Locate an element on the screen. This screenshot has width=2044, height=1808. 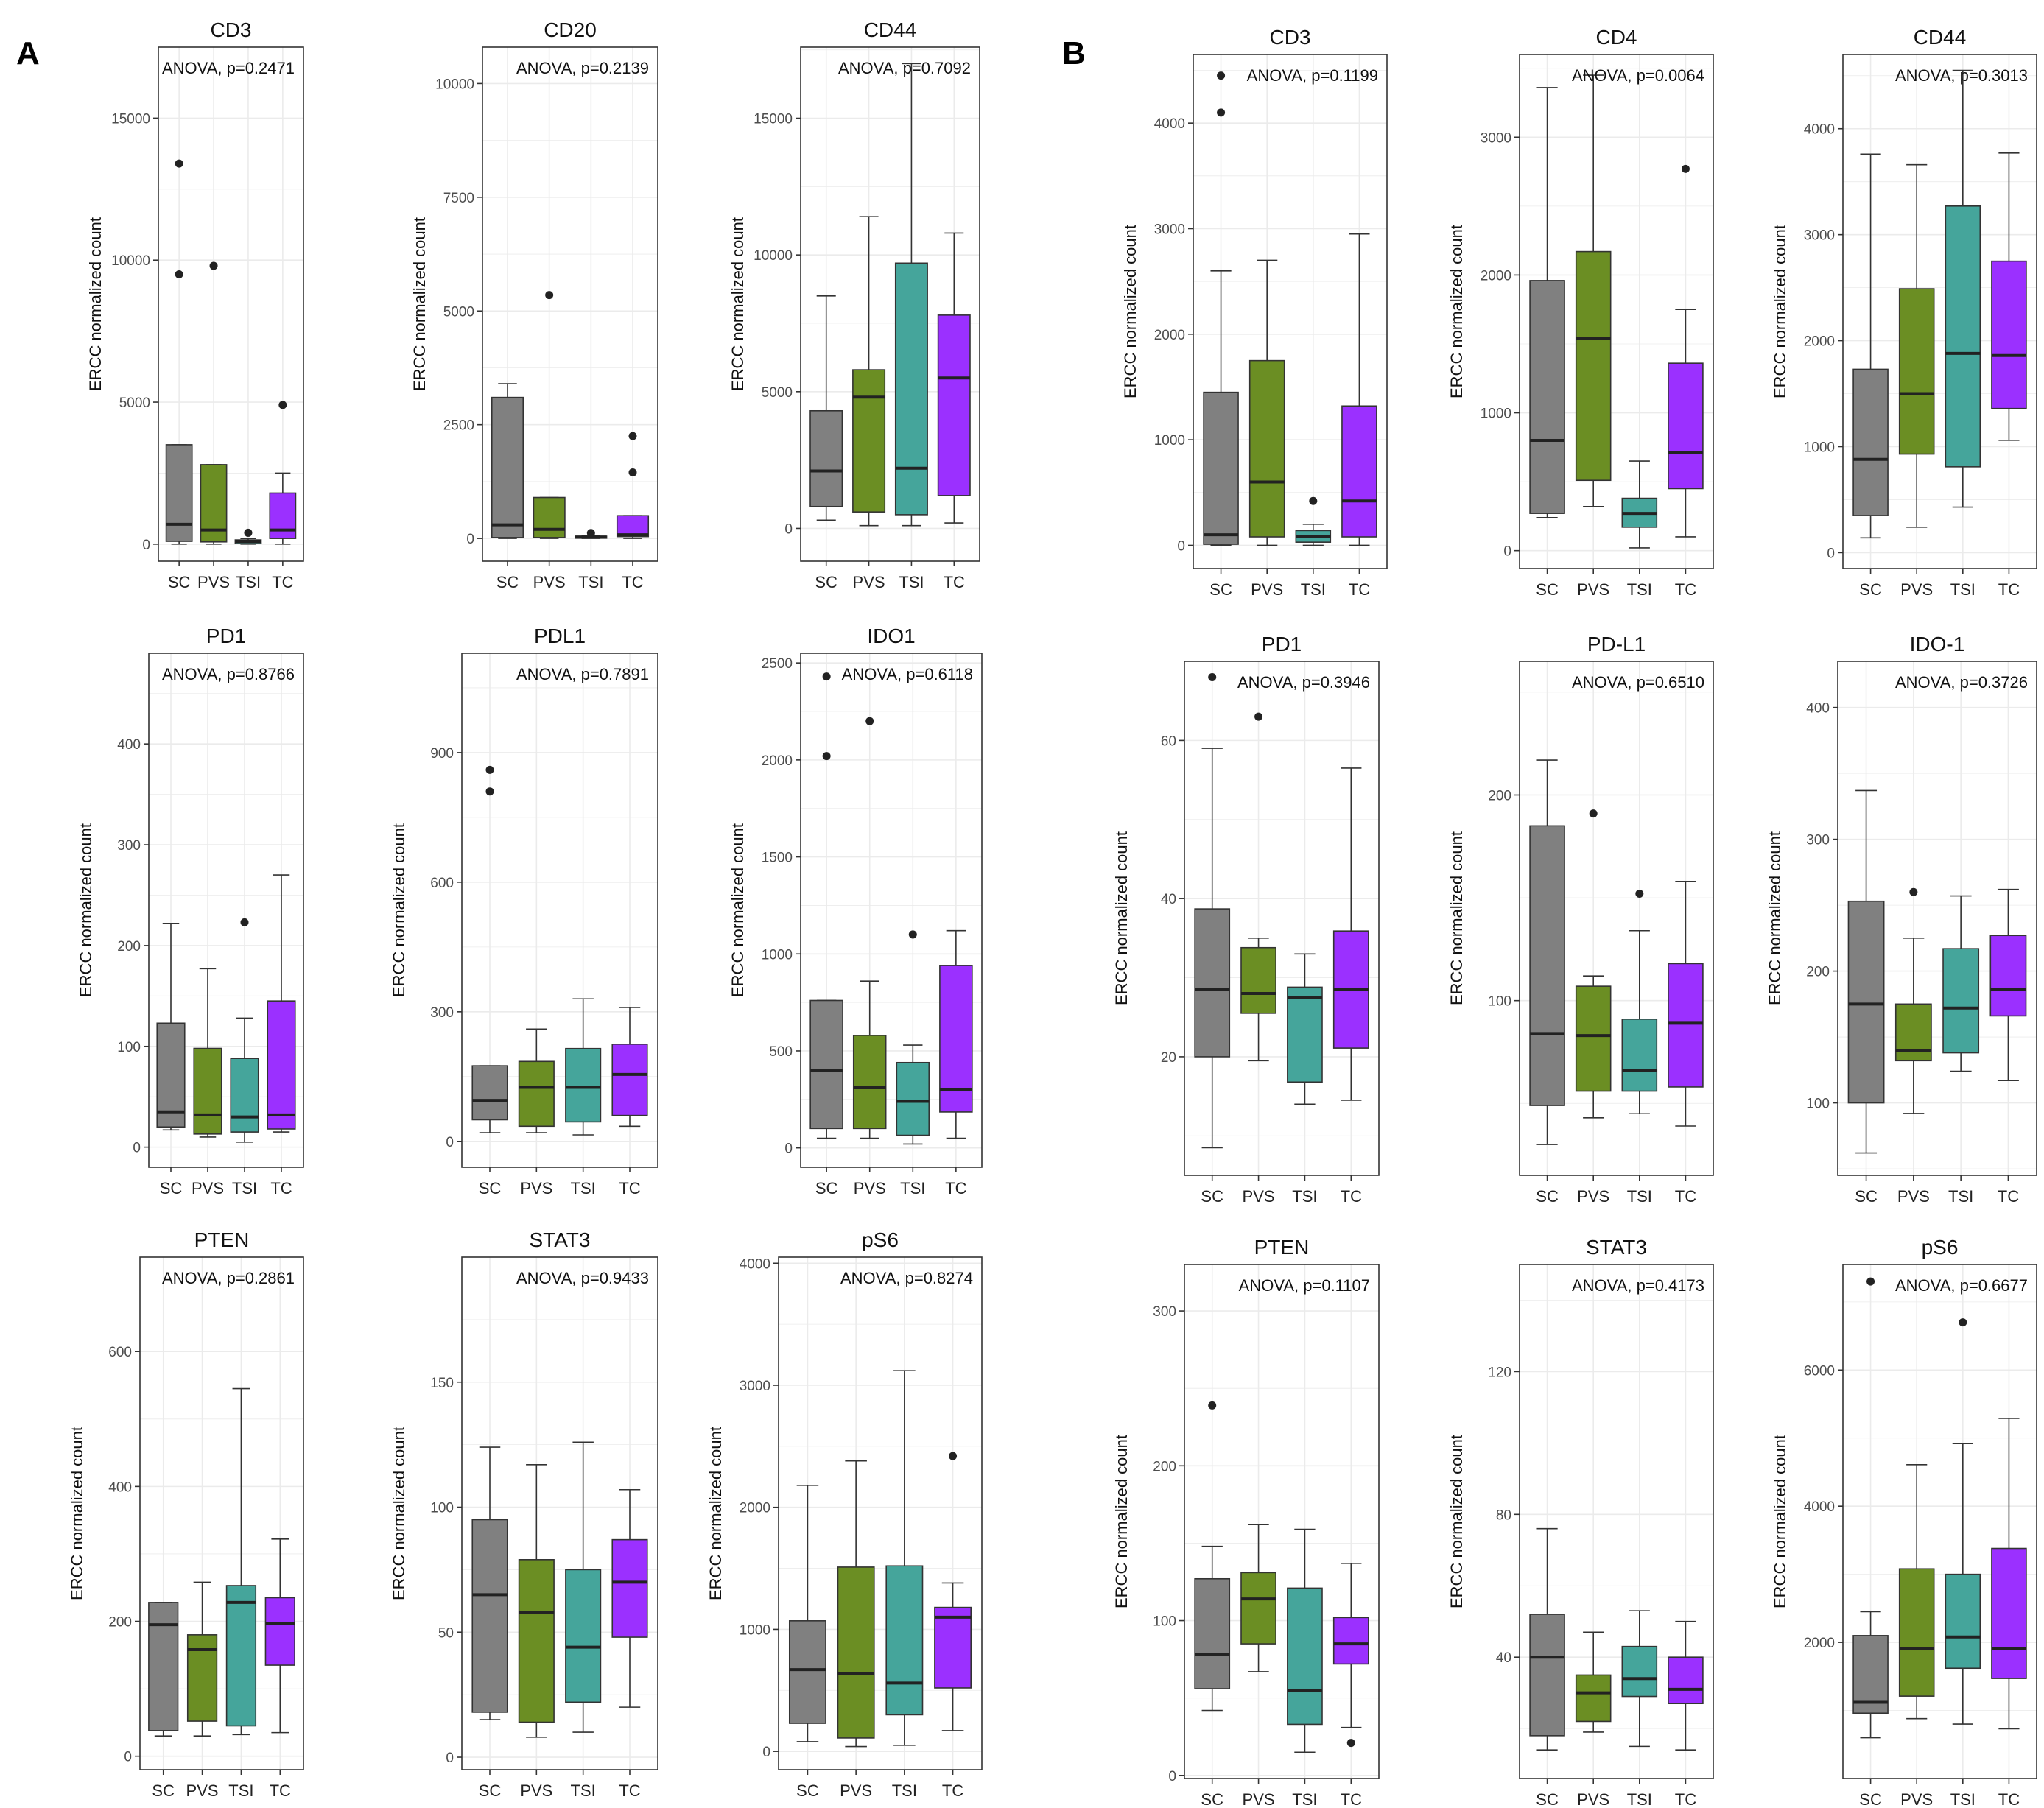
chart-title: IDO1 is located at coordinates (891, 636).